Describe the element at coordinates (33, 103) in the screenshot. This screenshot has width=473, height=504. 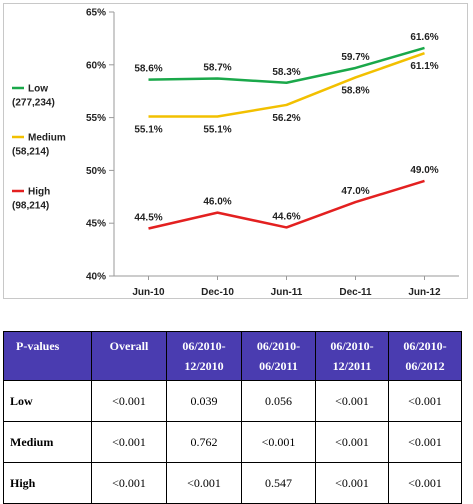
I see `legend-count-low: (277,234)` at that location.